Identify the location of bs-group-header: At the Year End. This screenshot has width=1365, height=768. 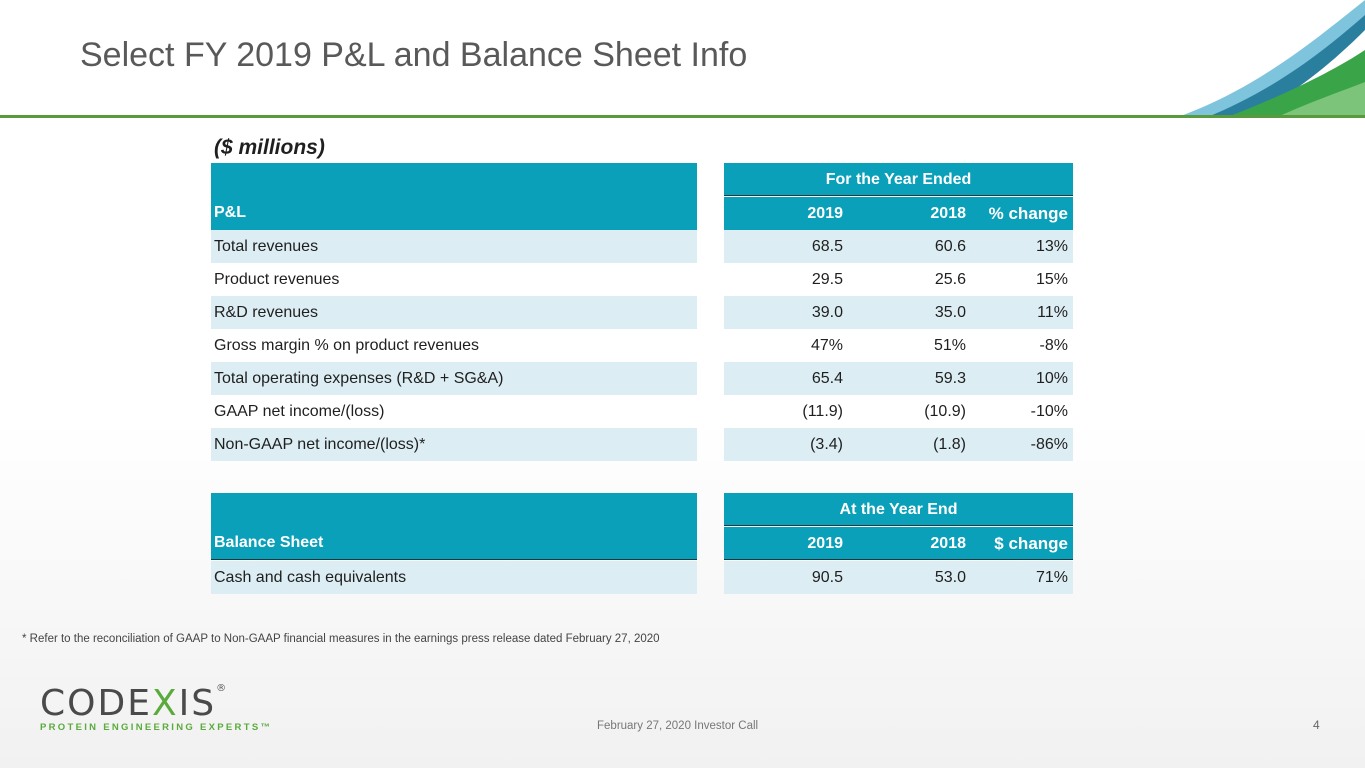
(898, 509).